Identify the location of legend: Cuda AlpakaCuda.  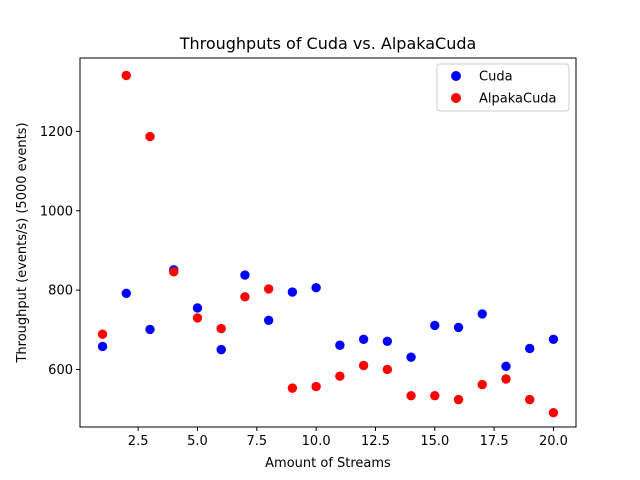
(503, 87).